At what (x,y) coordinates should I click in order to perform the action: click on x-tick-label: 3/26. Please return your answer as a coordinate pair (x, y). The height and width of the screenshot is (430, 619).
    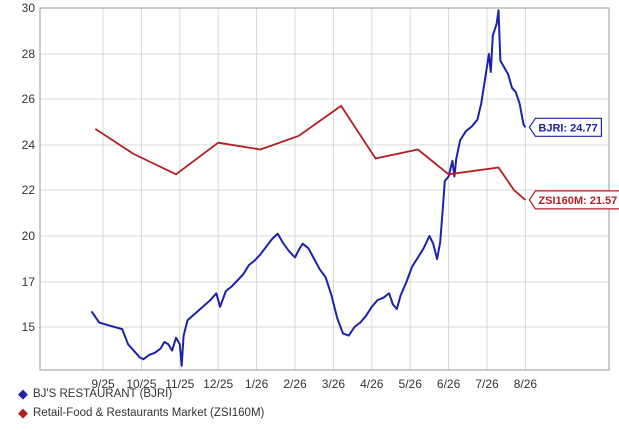
    Looking at the image, I should click on (334, 384).